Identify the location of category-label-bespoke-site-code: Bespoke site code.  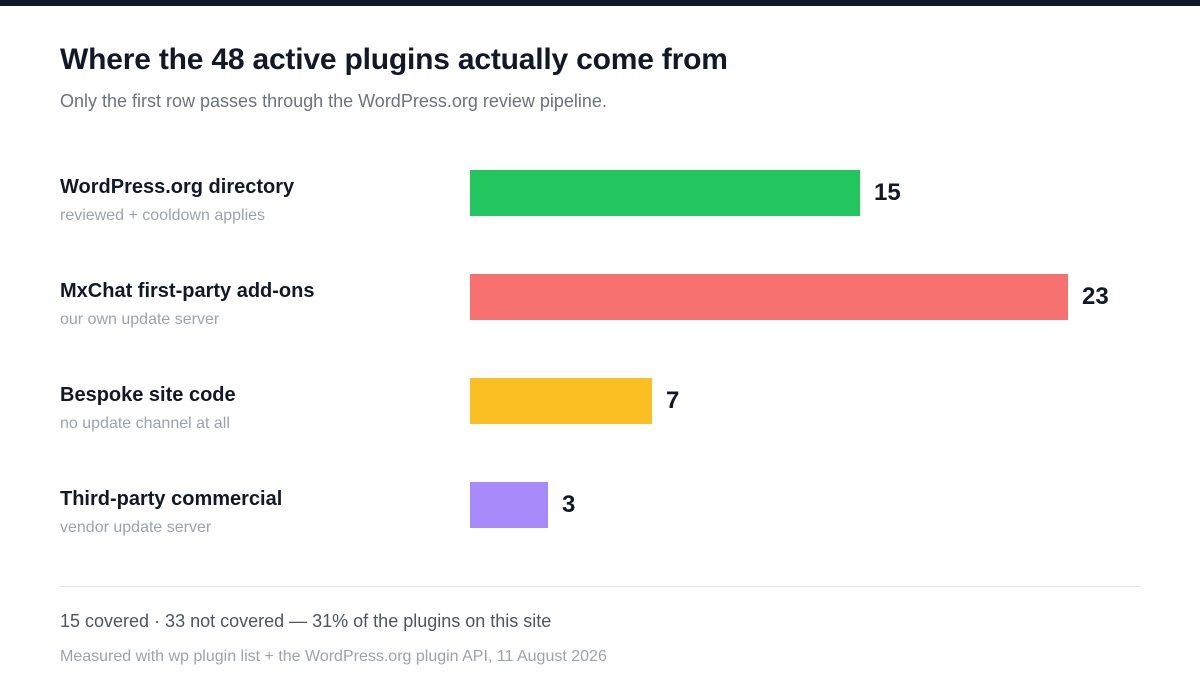
(148, 395).